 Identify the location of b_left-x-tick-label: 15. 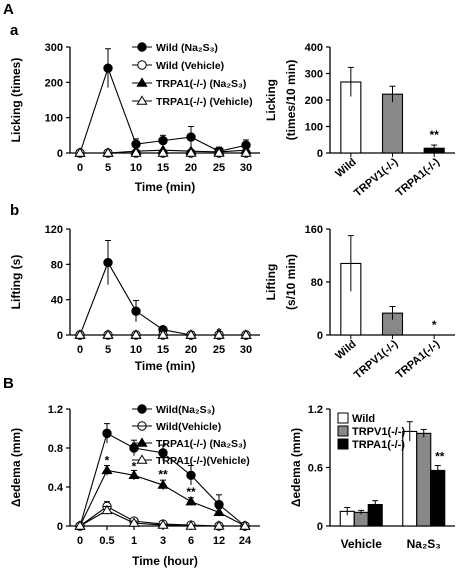
(163, 350).